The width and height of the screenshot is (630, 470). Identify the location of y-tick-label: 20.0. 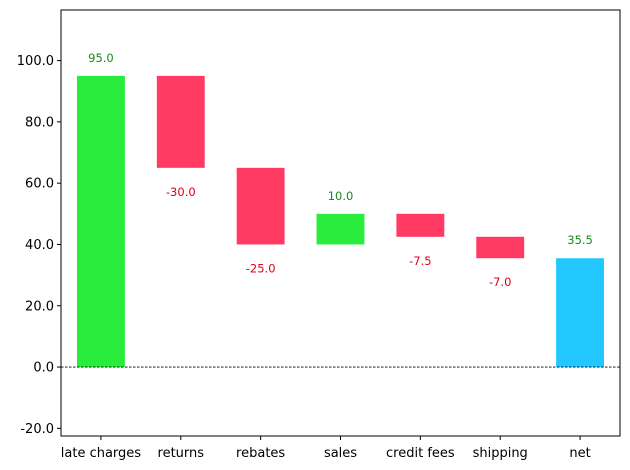
(39, 306).